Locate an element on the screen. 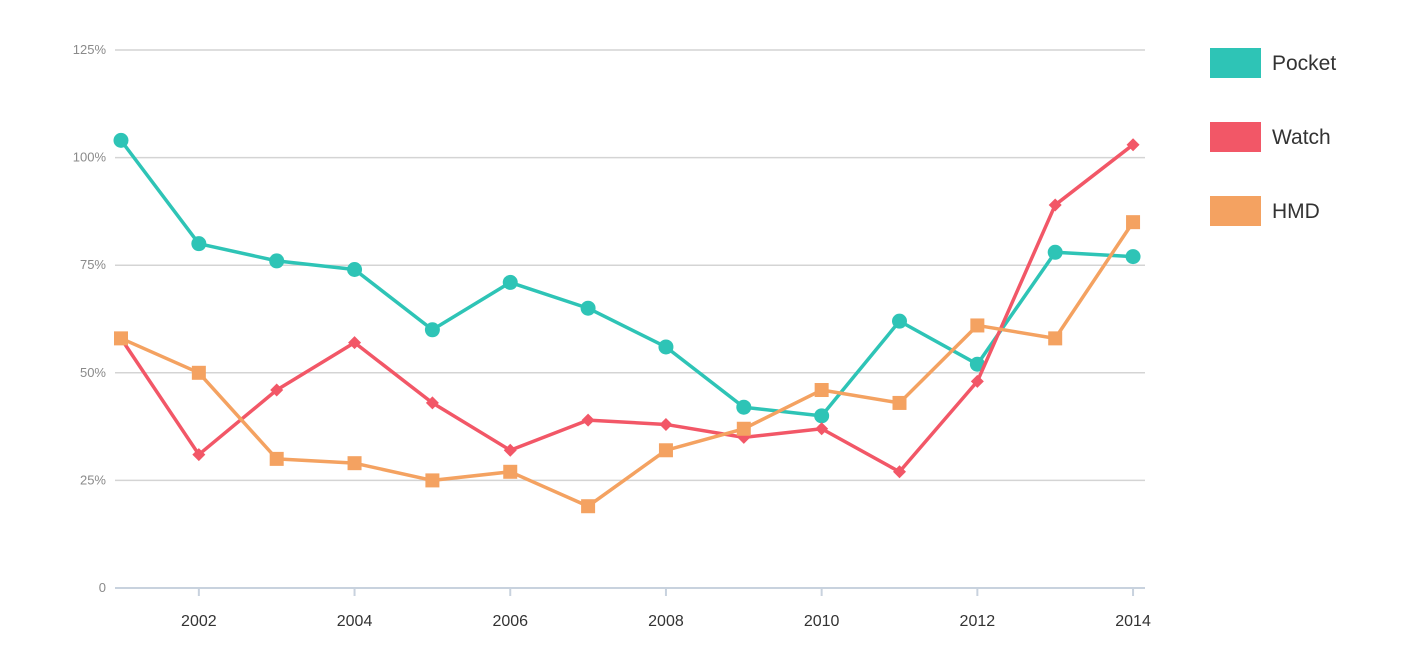 The width and height of the screenshot is (1407, 662). y-tick-label: 50% is located at coordinates (93, 372).